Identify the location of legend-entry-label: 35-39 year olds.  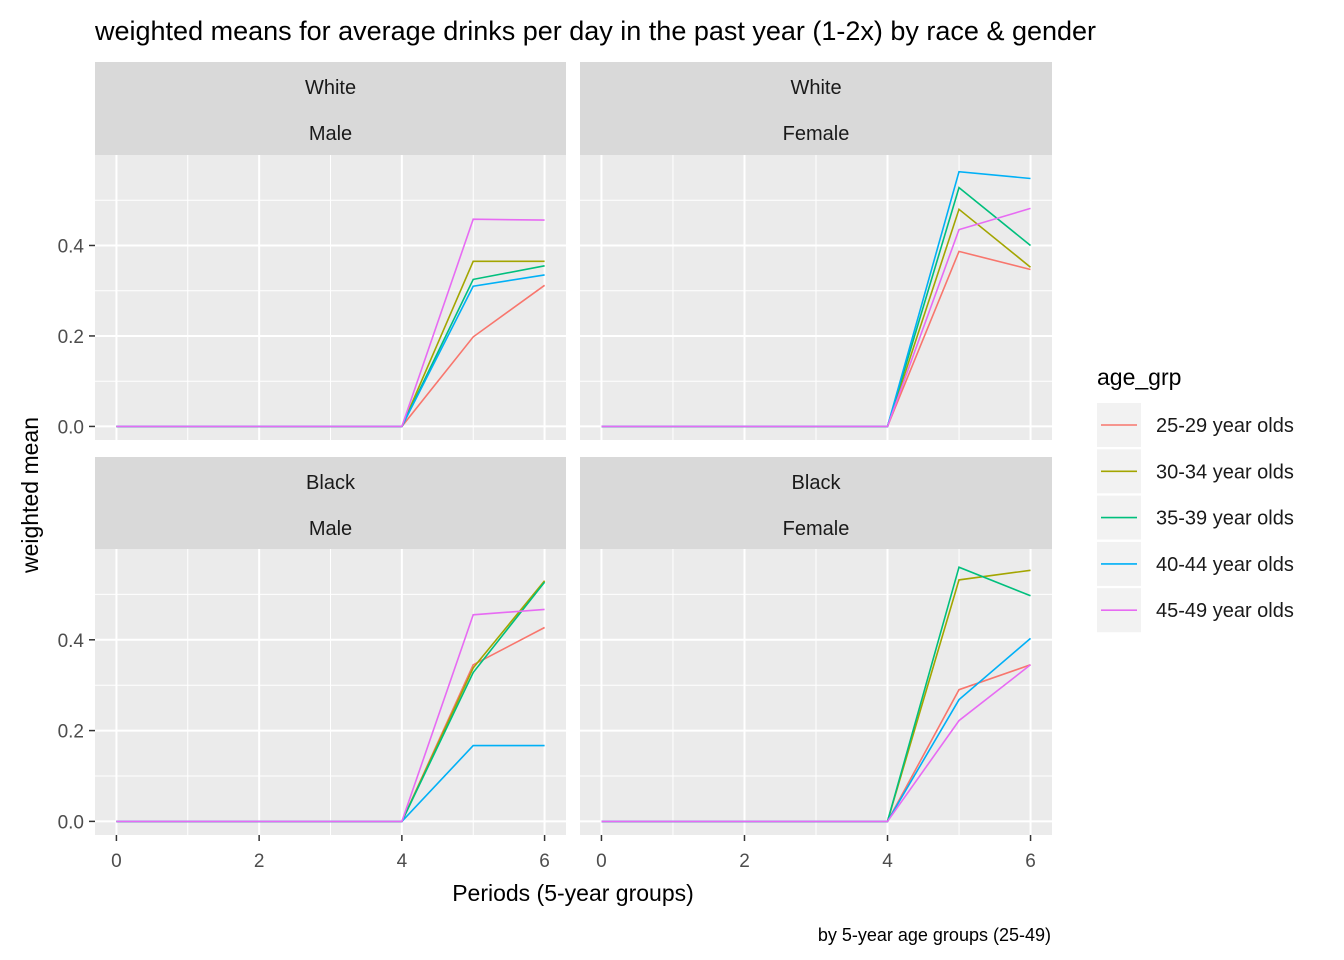
(1225, 519).